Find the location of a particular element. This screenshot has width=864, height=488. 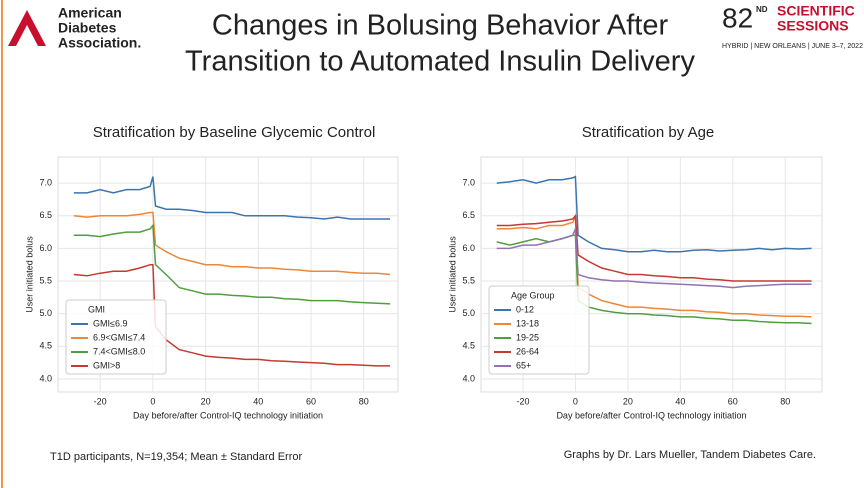

legend-label: 19-25 is located at coordinates (527, 337).